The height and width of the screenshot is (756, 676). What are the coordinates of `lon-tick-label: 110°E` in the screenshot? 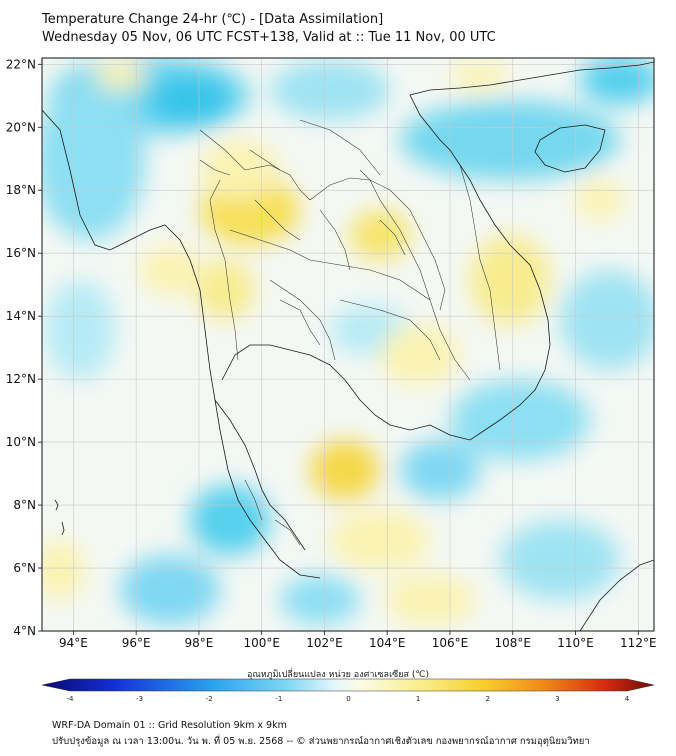 It's located at (575, 643).